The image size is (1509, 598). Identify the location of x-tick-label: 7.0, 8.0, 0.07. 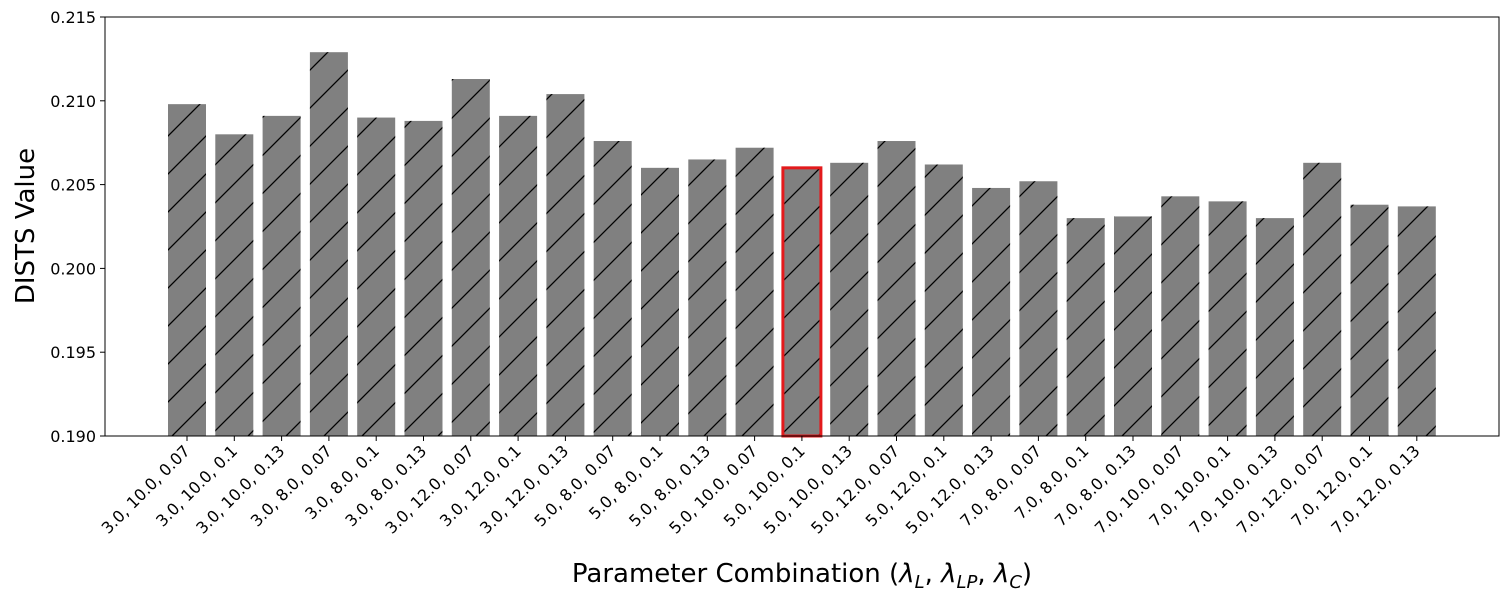
(1000, 485).